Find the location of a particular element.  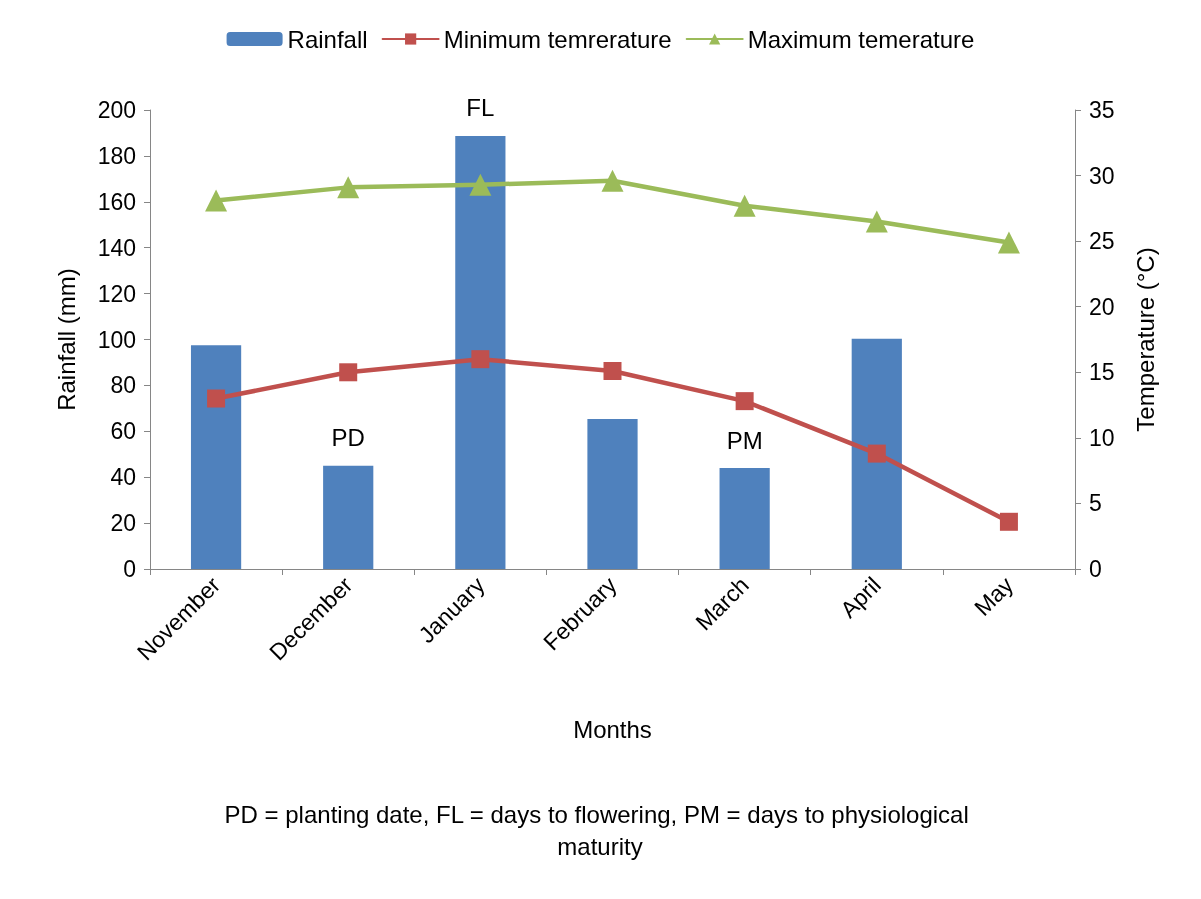

y-tick-label: 40 is located at coordinates (123, 477).